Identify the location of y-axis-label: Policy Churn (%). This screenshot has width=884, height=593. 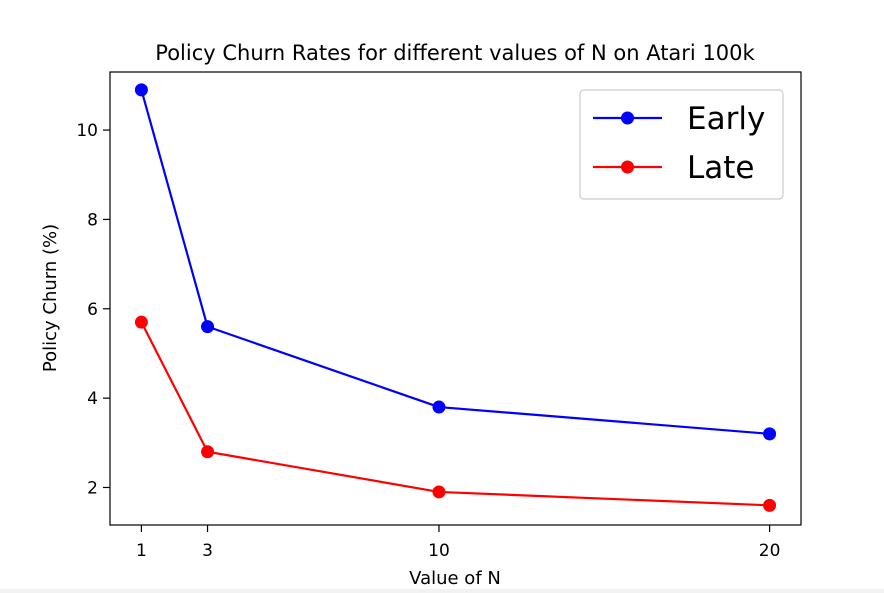
(50, 298).